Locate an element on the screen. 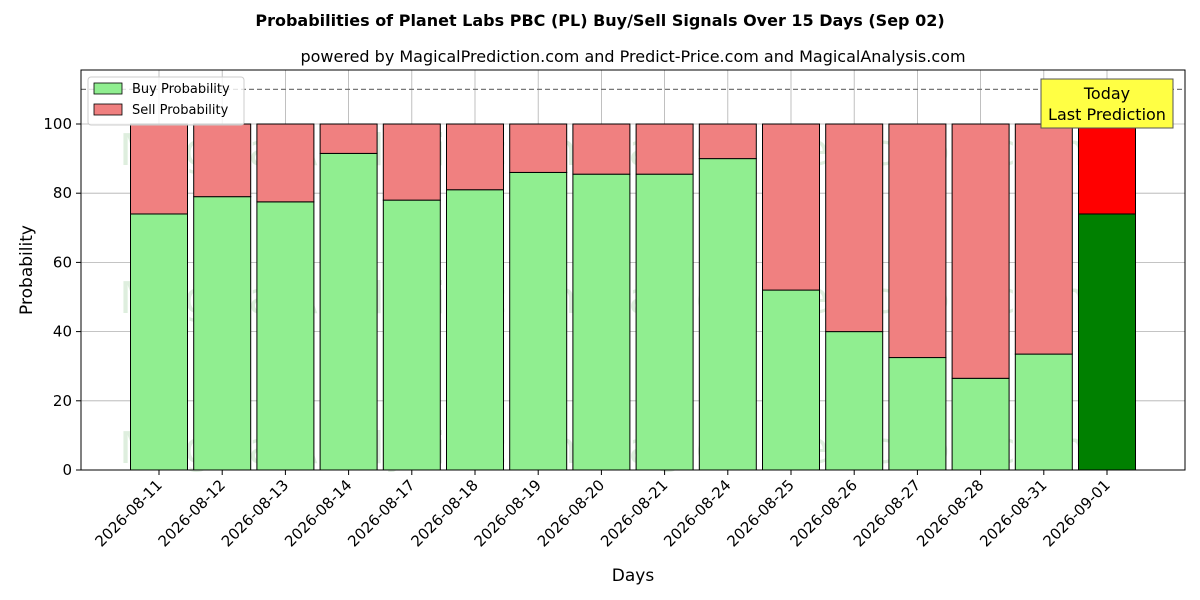 The height and width of the screenshot is (600, 1200). legend-label-sell: Sell Probability is located at coordinates (180, 110).